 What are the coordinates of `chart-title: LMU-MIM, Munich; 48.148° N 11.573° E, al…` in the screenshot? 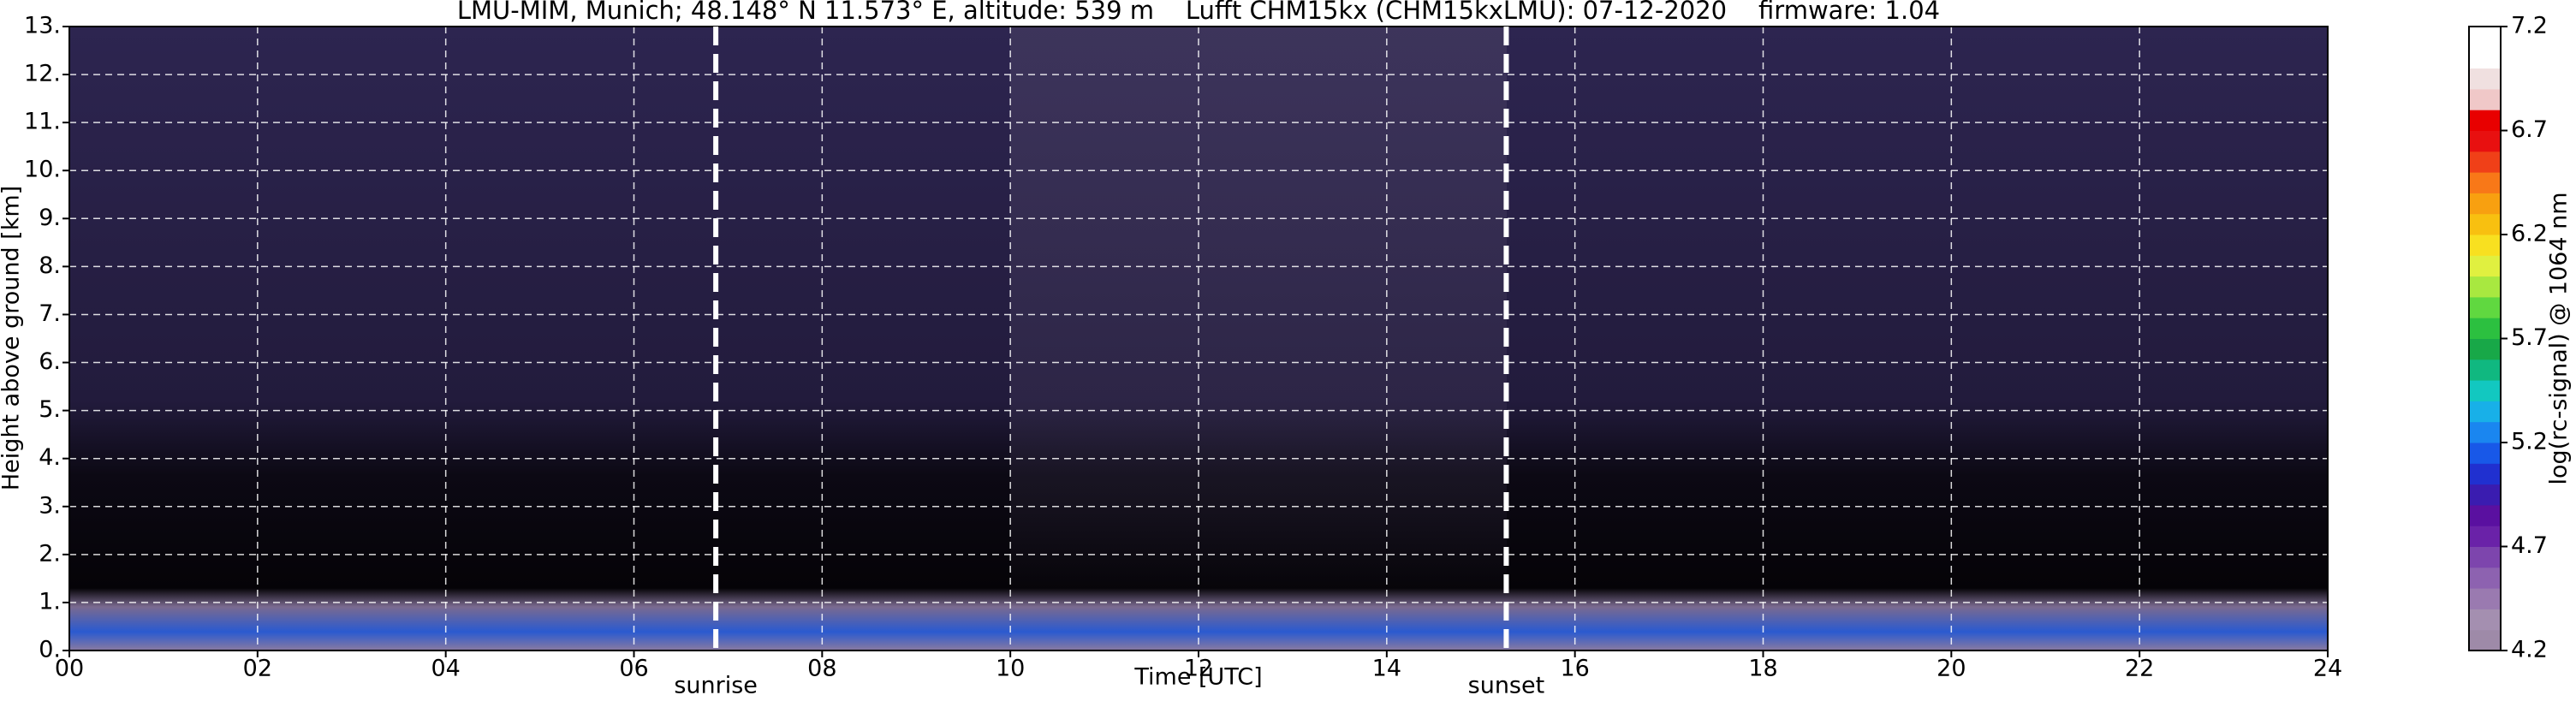 It's located at (1198, 12).